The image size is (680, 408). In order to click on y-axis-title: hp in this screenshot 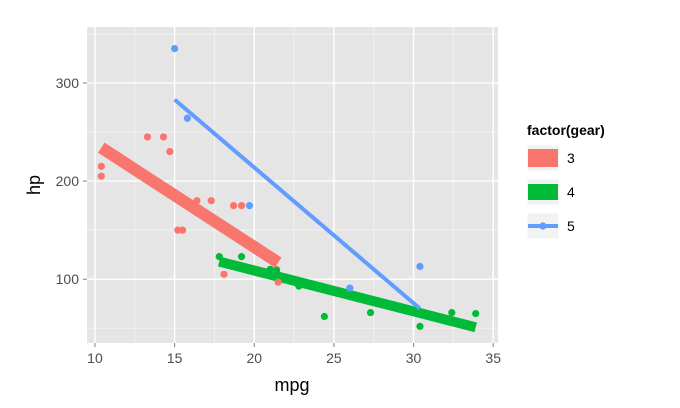, I will do `click(34, 185)`.